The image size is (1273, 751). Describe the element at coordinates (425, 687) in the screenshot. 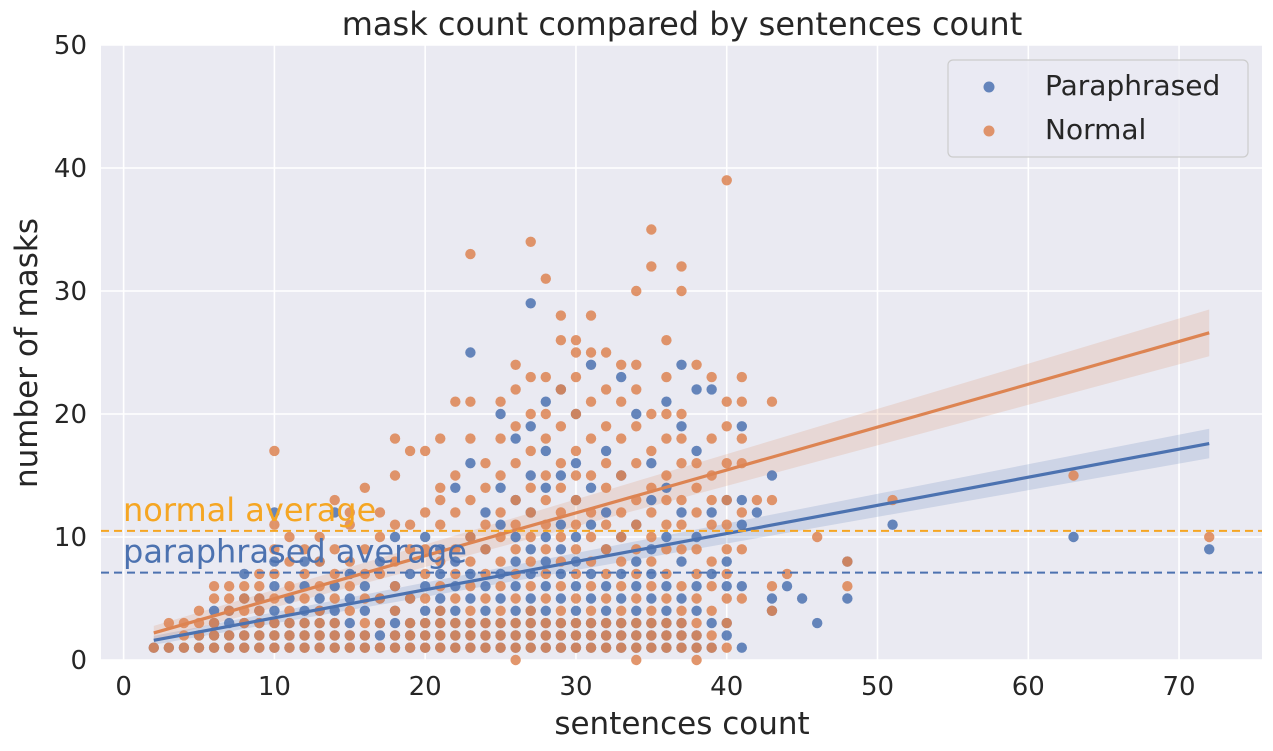

I see `x-tick-label: 20` at that location.